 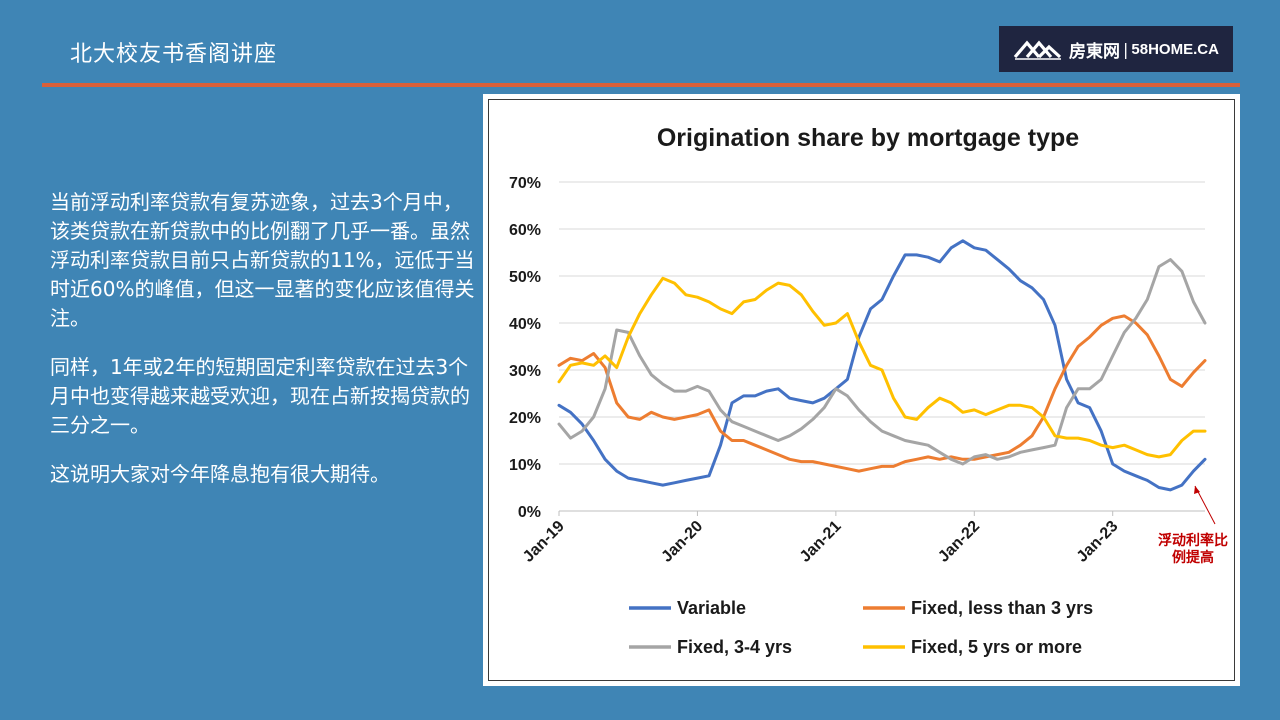 I want to click on y-tick-label: 0%, so click(x=529, y=512).